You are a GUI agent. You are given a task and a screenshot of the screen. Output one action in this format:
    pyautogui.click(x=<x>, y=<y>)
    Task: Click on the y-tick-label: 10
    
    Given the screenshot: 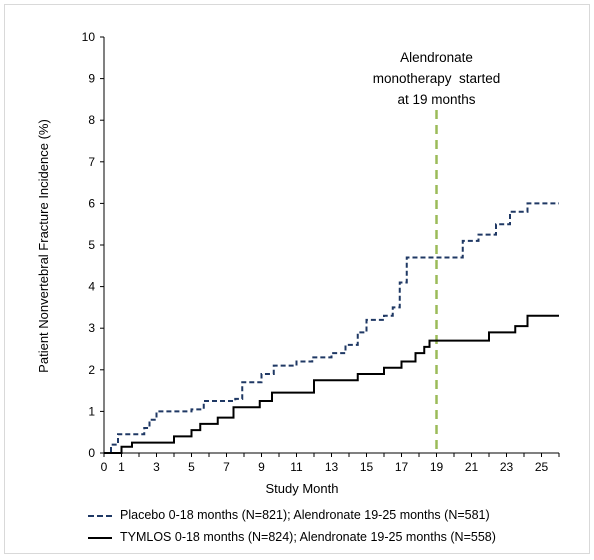 What is the action you would take?
    pyautogui.click(x=89, y=37)
    